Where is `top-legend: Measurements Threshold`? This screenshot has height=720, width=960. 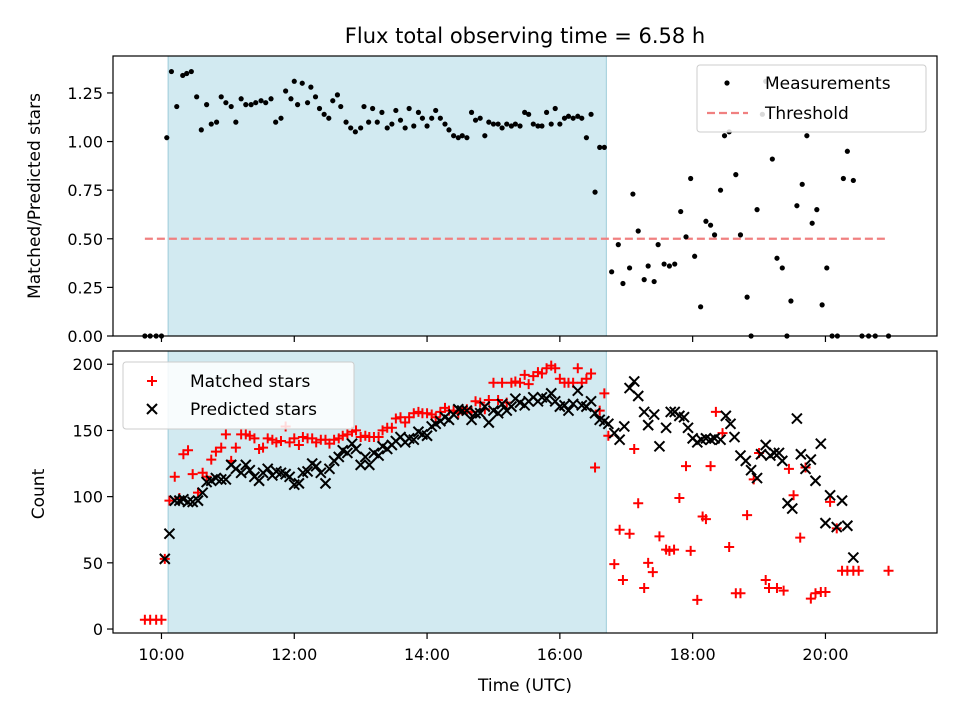 top-legend: Measurements Threshold is located at coordinates (811, 98).